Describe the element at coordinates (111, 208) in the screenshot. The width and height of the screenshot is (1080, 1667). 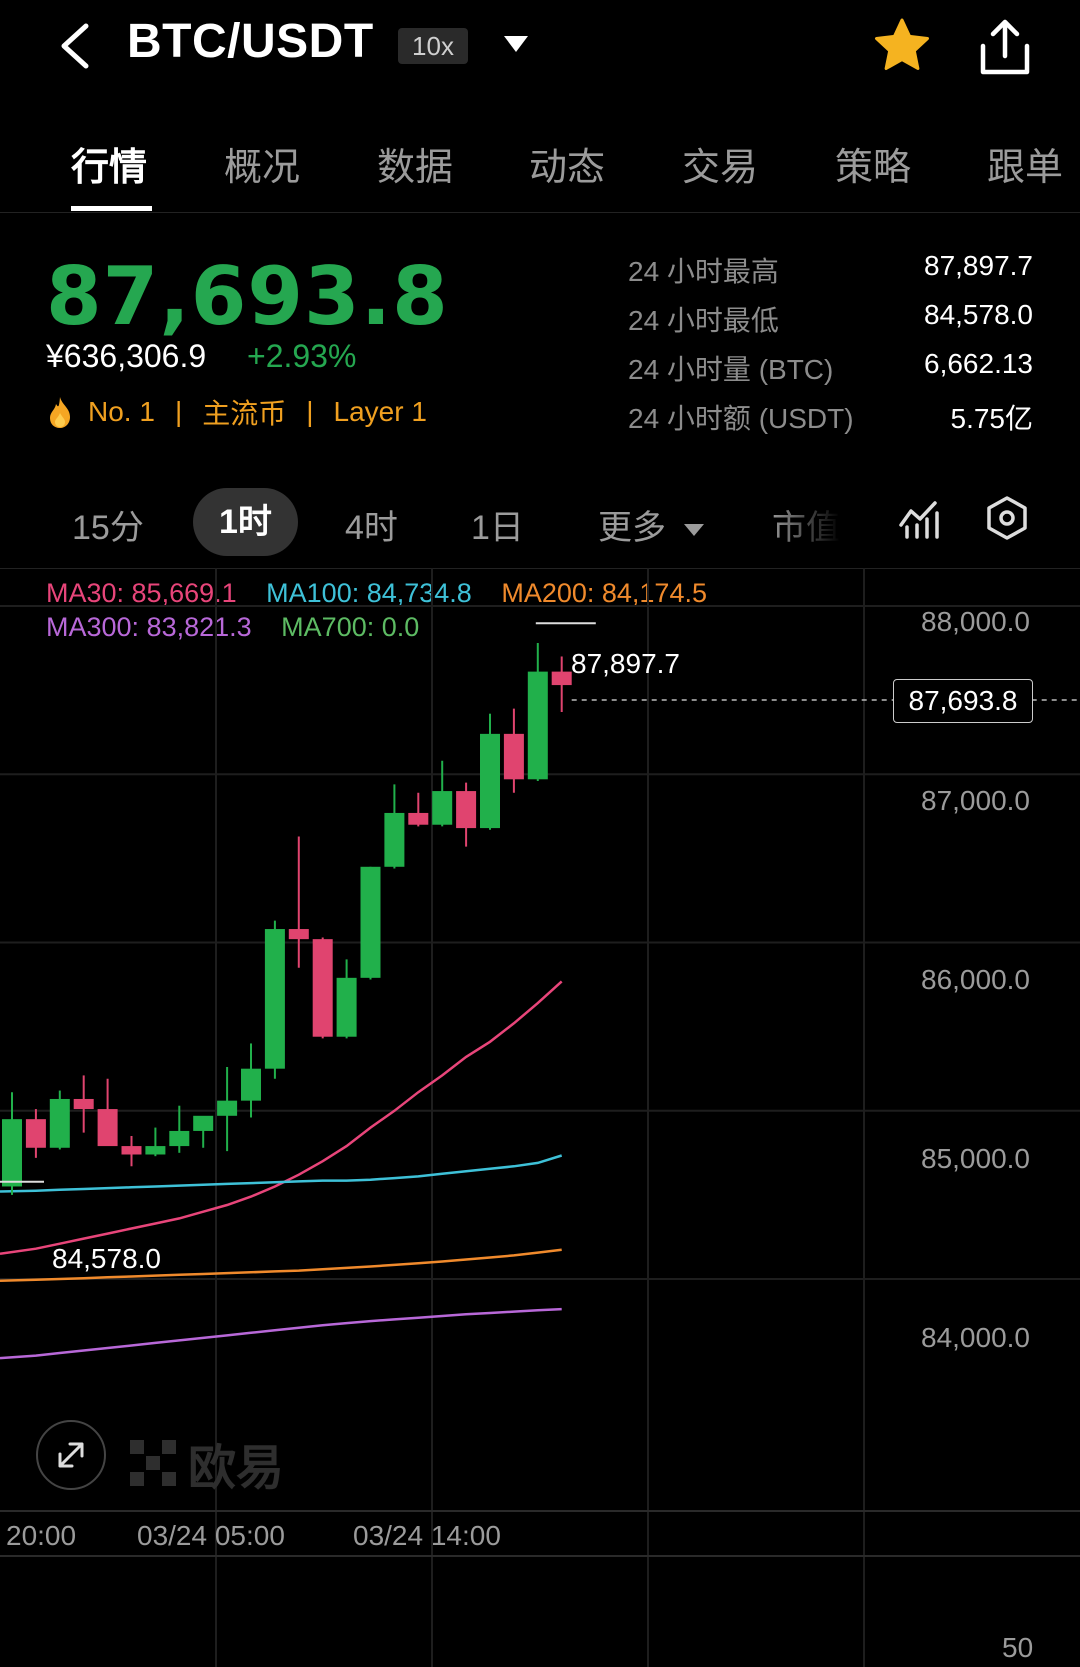
I see `active-tab-indicator` at that location.